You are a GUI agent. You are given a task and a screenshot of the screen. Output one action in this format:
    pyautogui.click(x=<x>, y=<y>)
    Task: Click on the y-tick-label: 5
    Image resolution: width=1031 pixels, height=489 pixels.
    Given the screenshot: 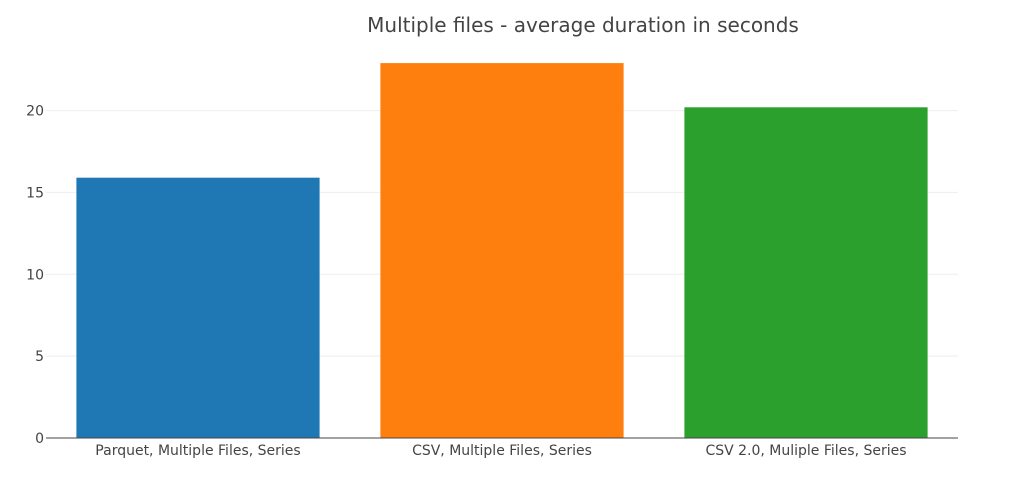 What is the action you would take?
    pyautogui.click(x=39, y=357)
    